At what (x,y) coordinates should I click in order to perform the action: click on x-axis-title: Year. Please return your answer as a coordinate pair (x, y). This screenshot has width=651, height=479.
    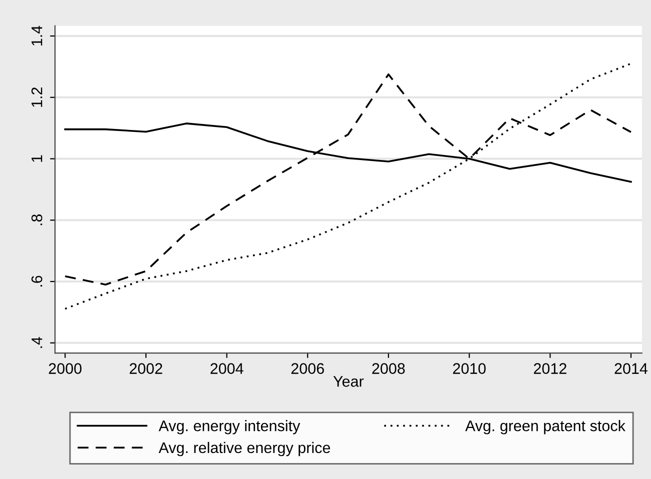
    Looking at the image, I should click on (348, 381).